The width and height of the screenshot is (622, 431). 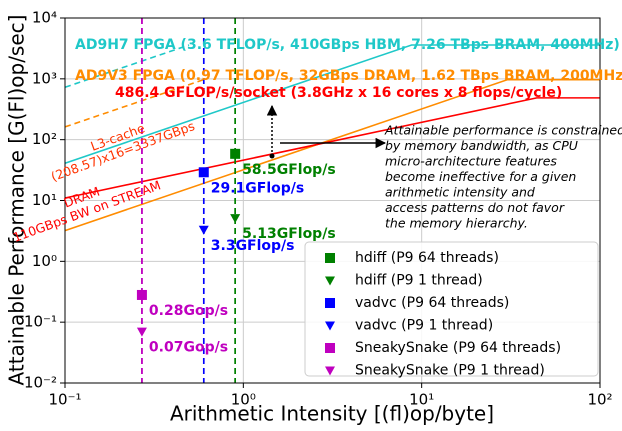 I want to click on annotation: become ineffective for a given, so click(x=480, y=176).